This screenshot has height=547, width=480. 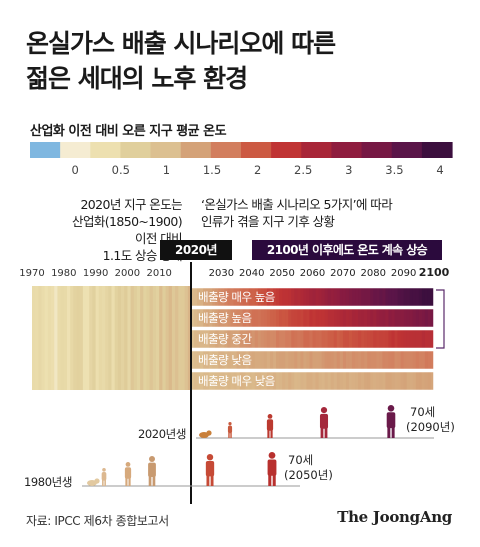 What do you see at coordinates (312, 273) in the screenshot?
I see `year-tick-label: 2060` at bounding box center [312, 273].